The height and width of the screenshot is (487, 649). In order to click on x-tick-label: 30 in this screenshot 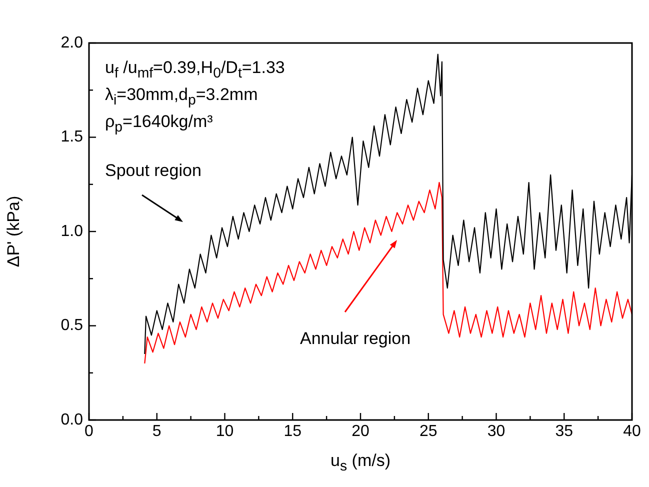, I will do `click(496, 431)`.